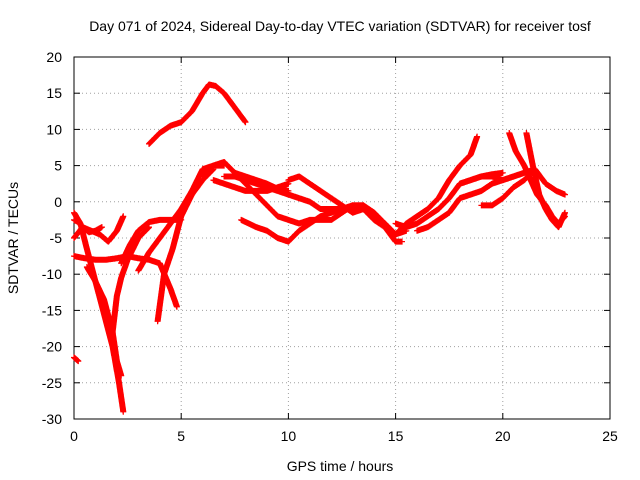  Describe the element at coordinates (74, 436) in the screenshot. I see `x-tick-label: 0` at that location.